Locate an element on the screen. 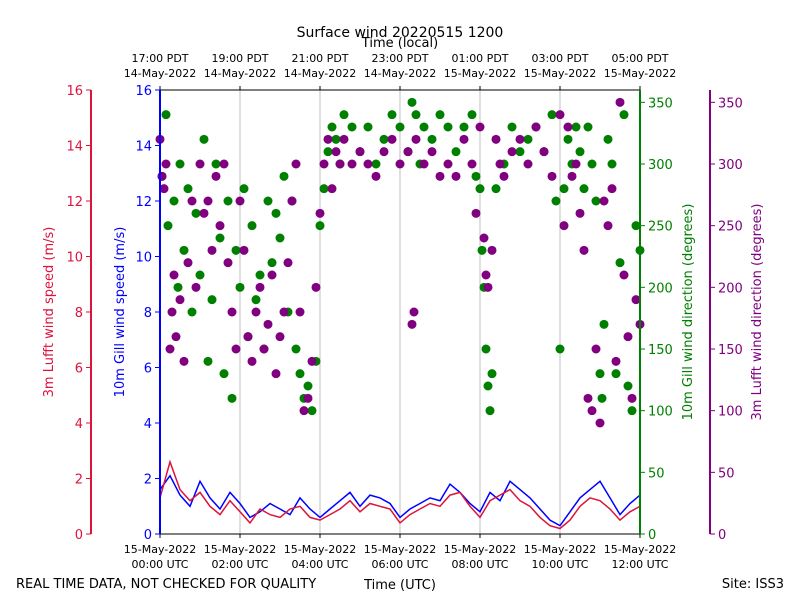  lufft-direction-axis-tick-label: 300 is located at coordinates (730, 165).